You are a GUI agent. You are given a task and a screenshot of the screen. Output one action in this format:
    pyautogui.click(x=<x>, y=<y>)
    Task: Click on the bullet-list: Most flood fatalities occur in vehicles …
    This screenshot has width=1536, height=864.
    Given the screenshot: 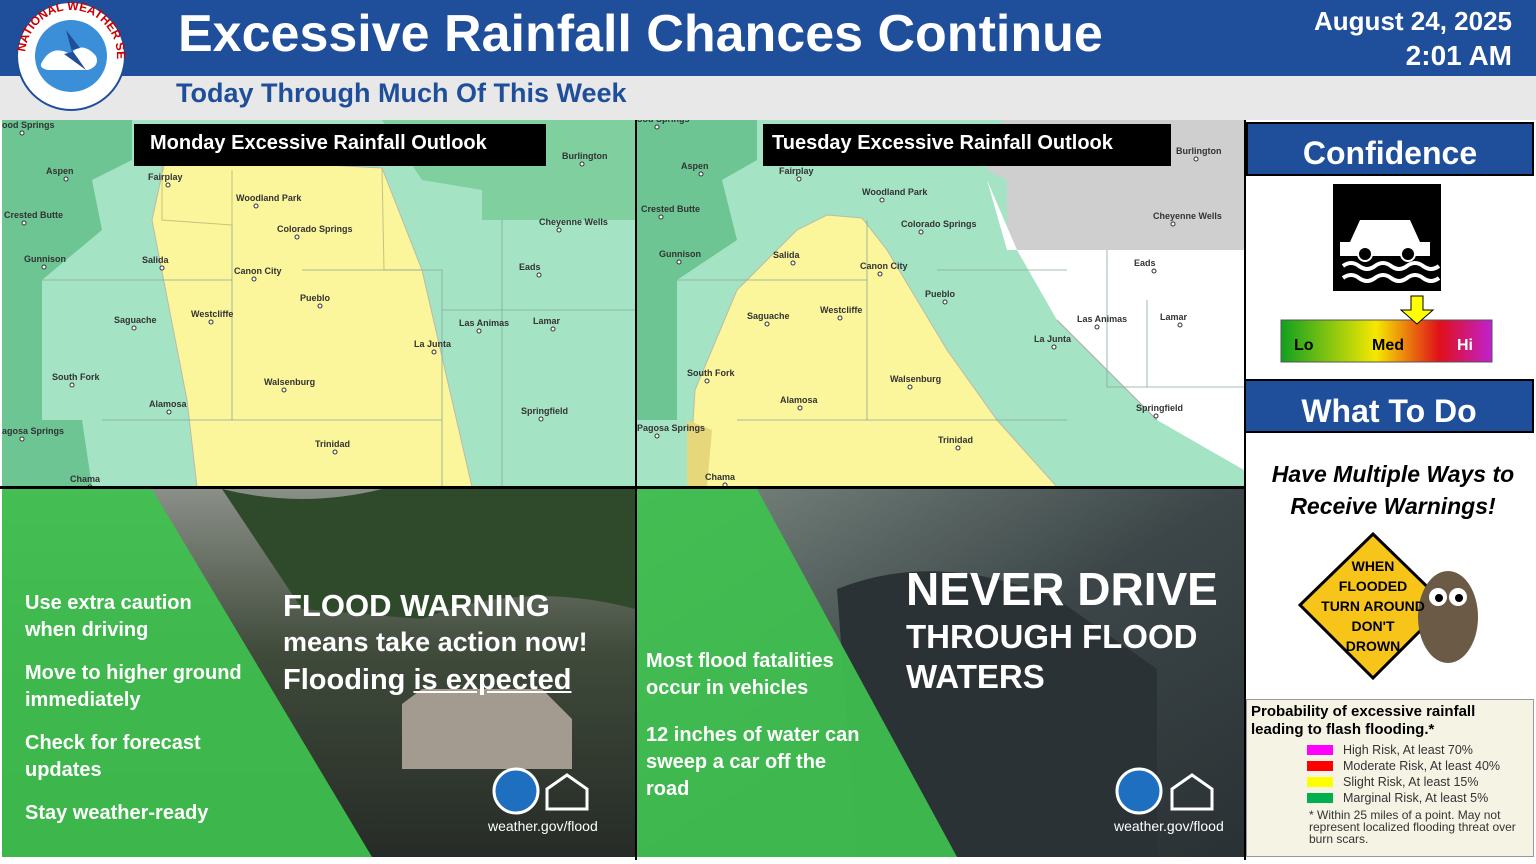 What is the action you would take?
    pyautogui.click(x=756, y=725)
    